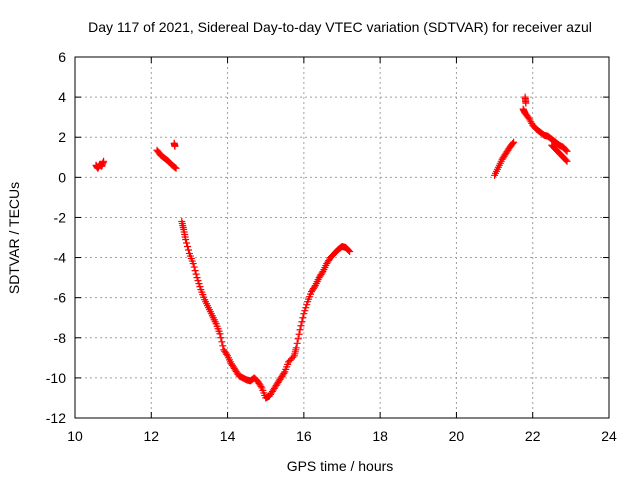  What do you see at coordinates (62, 137) in the screenshot?
I see `y-tick-label: 2` at bounding box center [62, 137].